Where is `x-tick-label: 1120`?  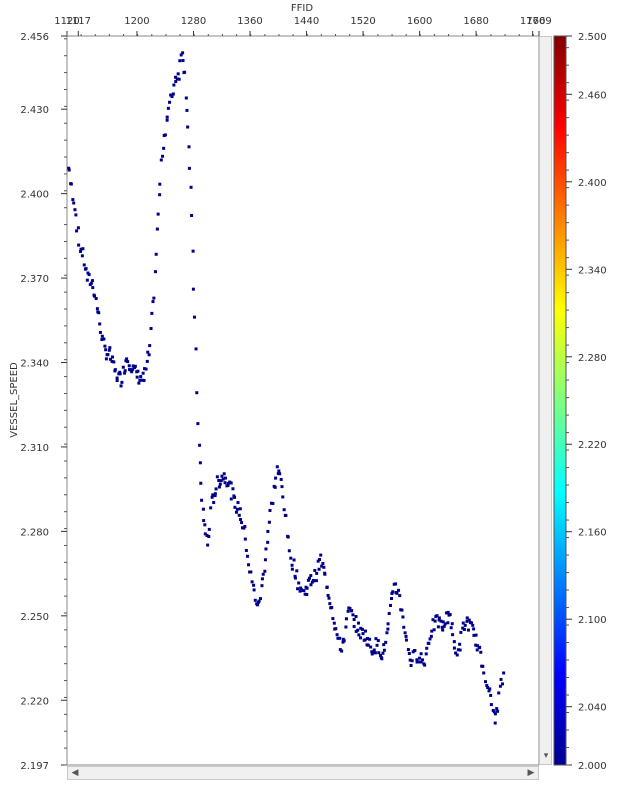 x-tick-label: 1120 is located at coordinates (66, 21).